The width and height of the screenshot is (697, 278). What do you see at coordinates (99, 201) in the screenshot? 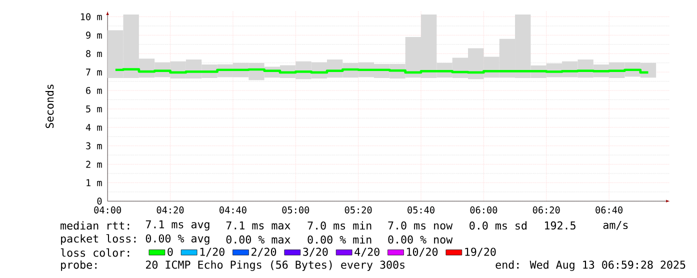
I see `y-tick-label: 0` at bounding box center [99, 201].